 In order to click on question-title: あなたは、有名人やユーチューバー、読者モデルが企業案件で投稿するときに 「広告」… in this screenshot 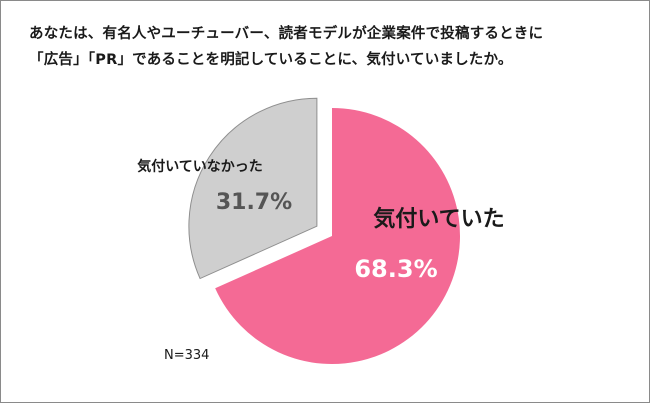, I will do `click(329, 47)`.